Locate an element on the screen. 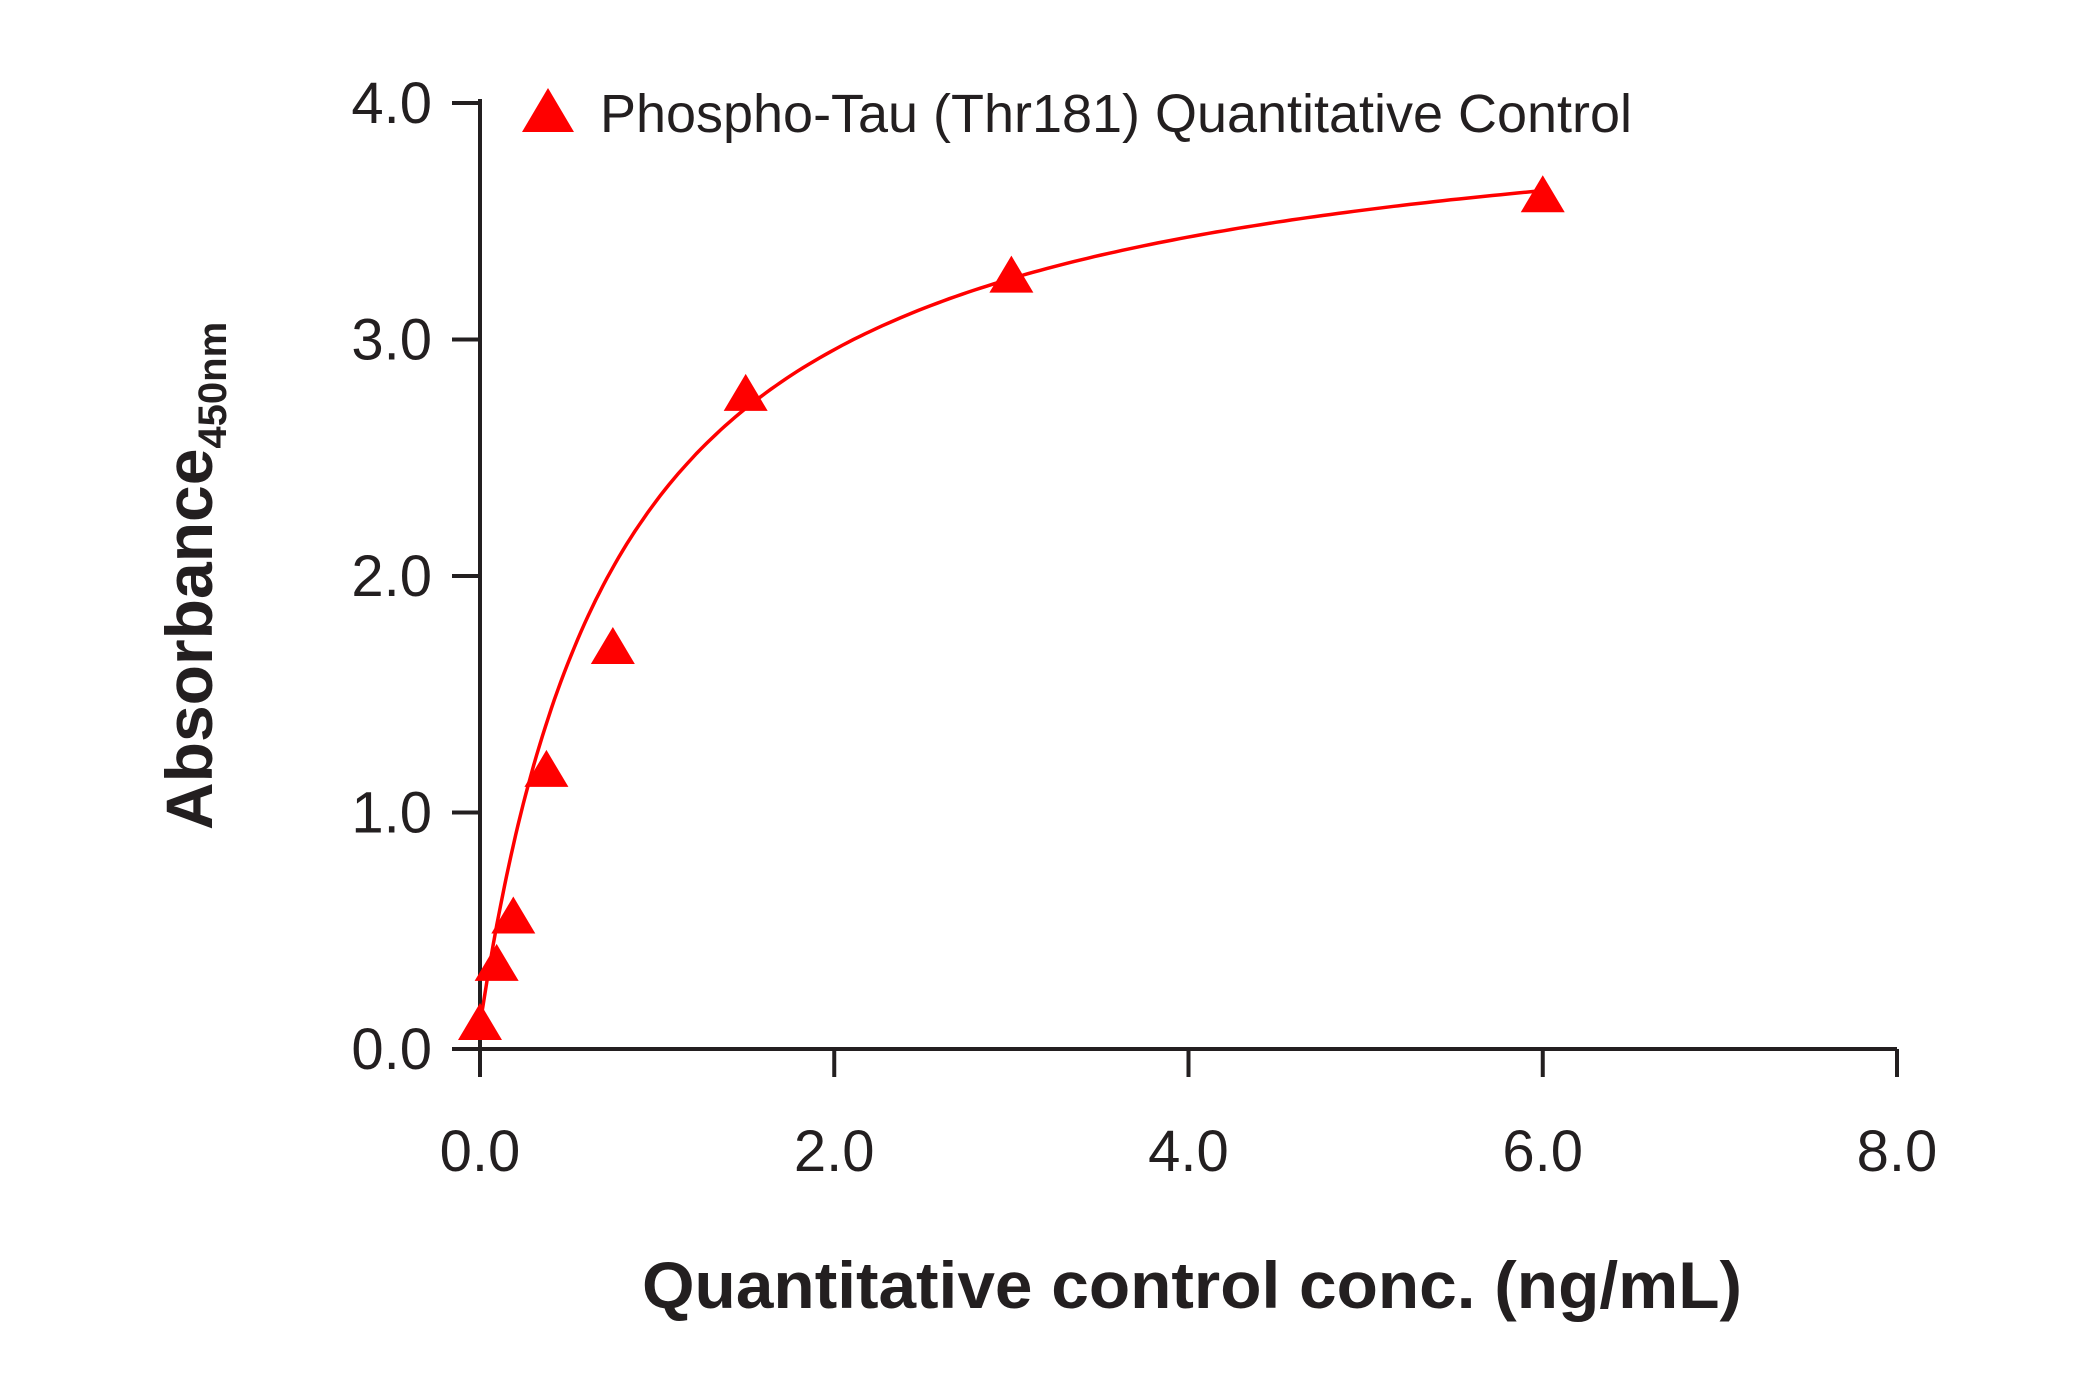 The image size is (2080, 1400). x-tick-label: 2.0 is located at coordinates (834, 1151).